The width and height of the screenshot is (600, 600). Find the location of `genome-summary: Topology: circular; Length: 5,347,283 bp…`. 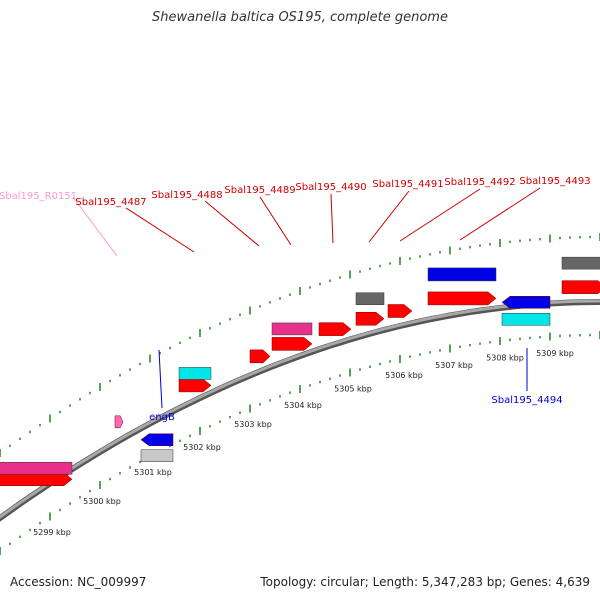

genome-summary: Topology: circular; Length: 5,347,283 bp… is located at coordinates (425, 582).